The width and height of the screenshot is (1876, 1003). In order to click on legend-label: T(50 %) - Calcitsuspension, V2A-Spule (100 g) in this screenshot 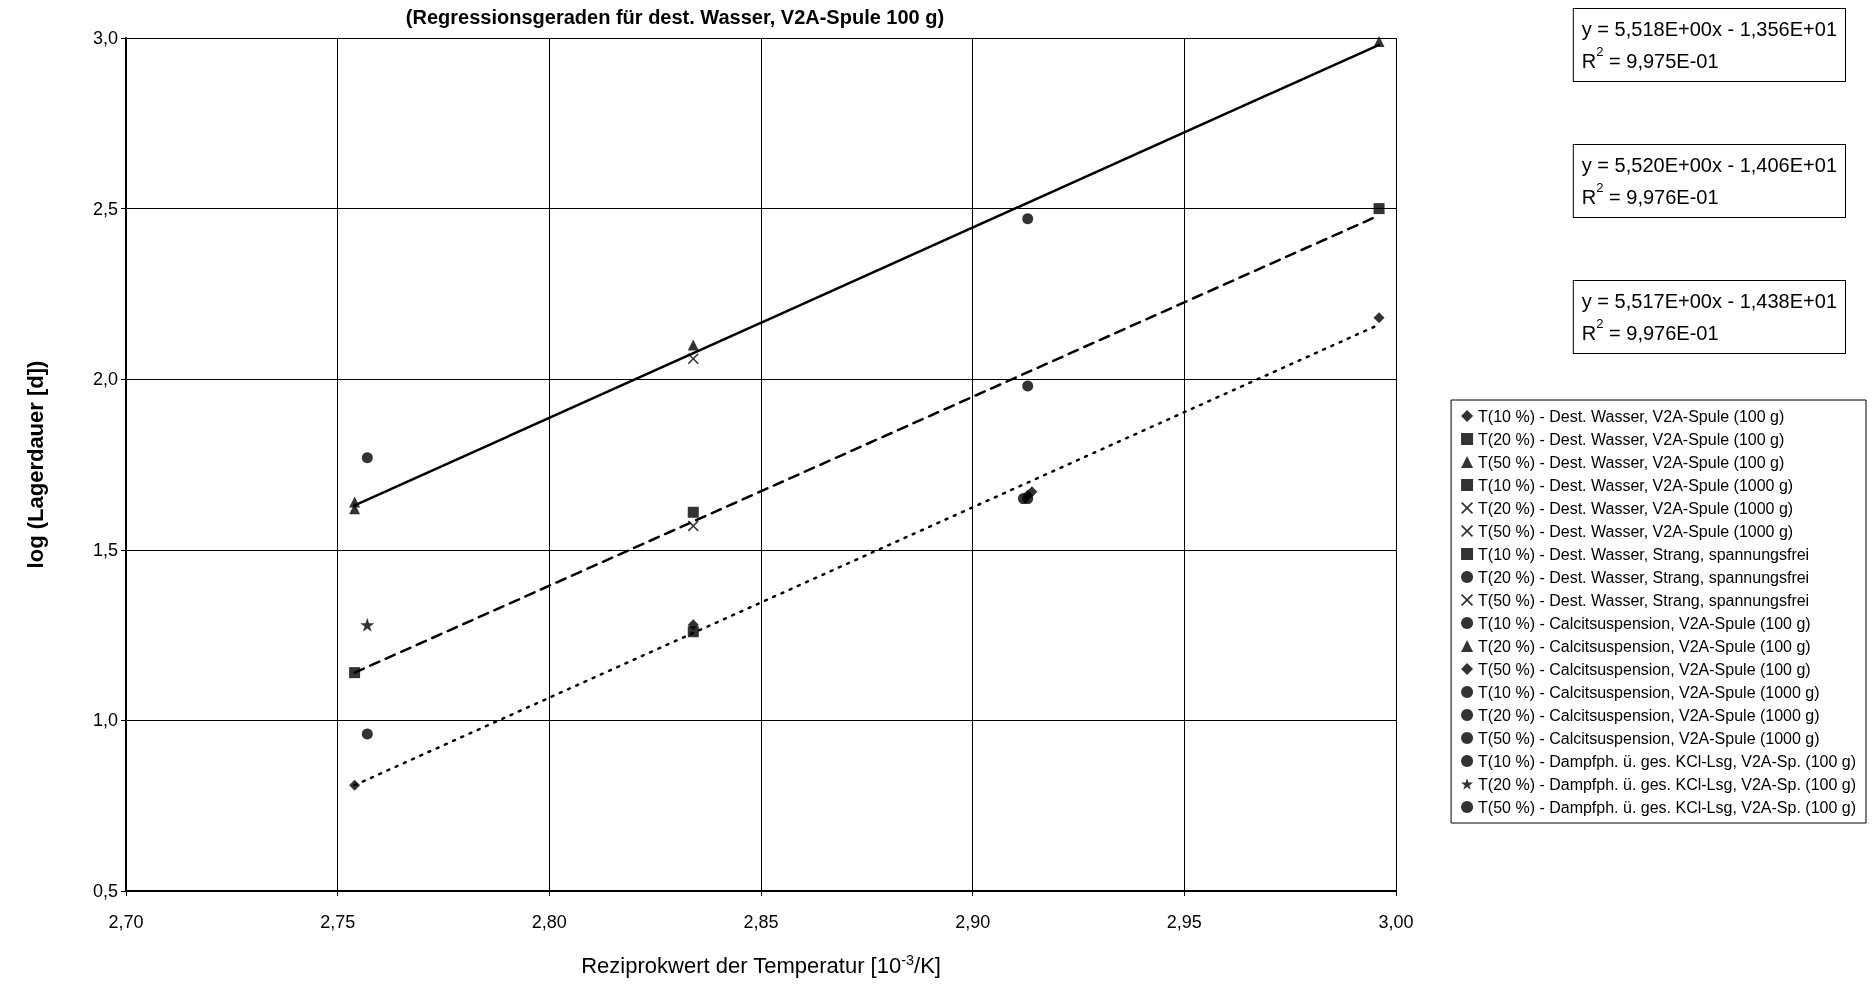, I will do `click(1644, 669)`.